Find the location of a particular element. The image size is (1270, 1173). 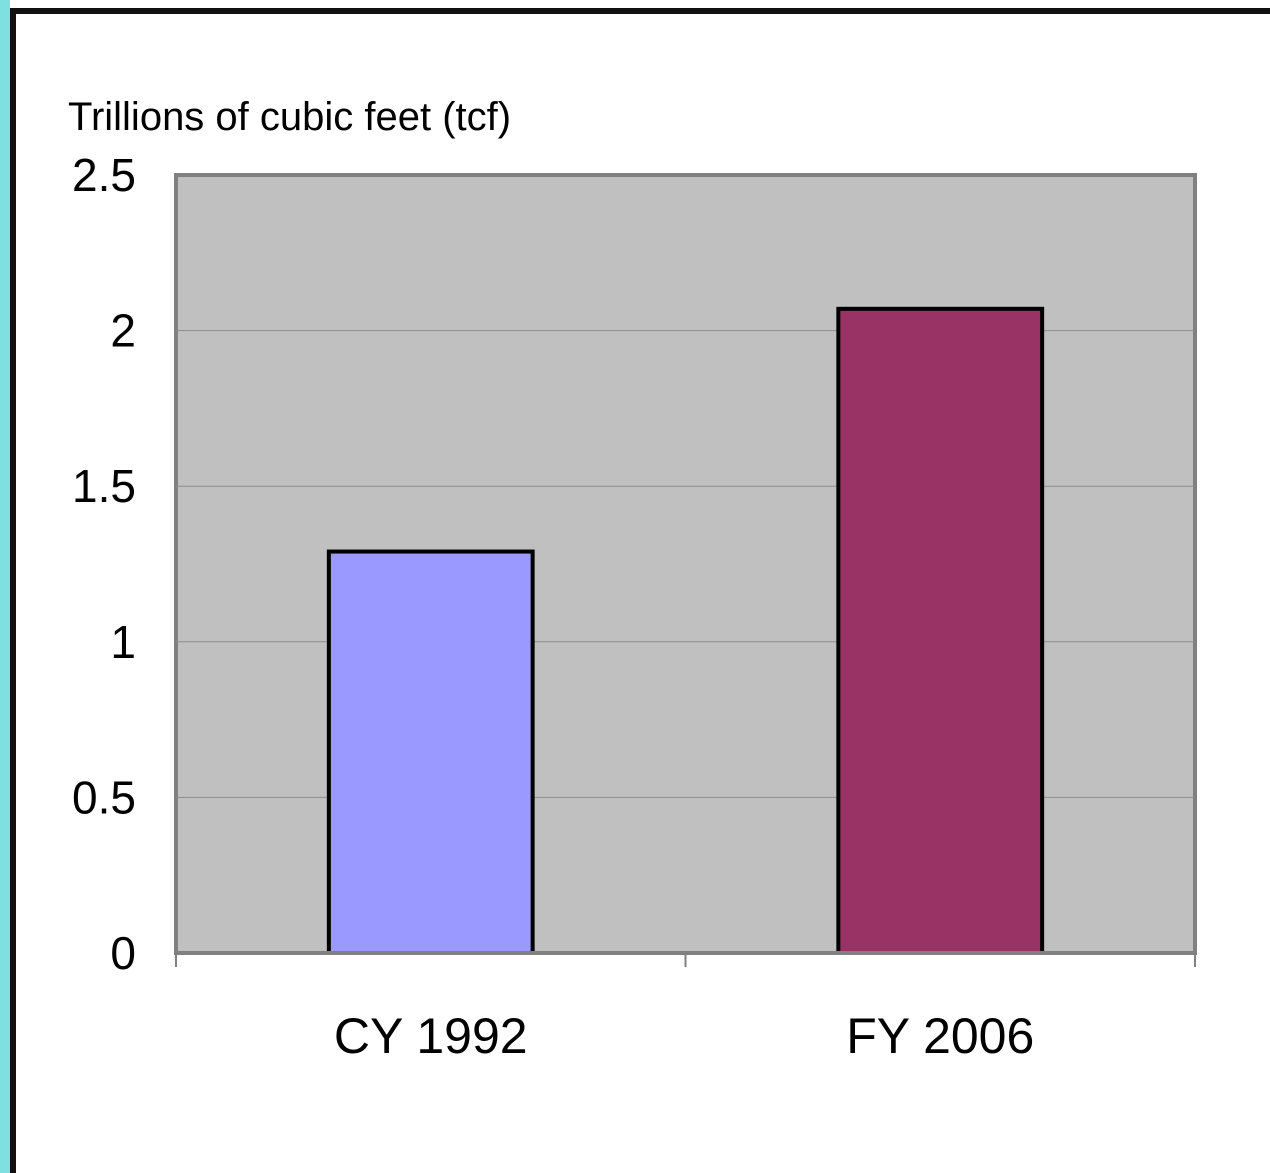

y-axis-label: Trillions of cubic feet (tcf) is located at coordinates (289, 117).